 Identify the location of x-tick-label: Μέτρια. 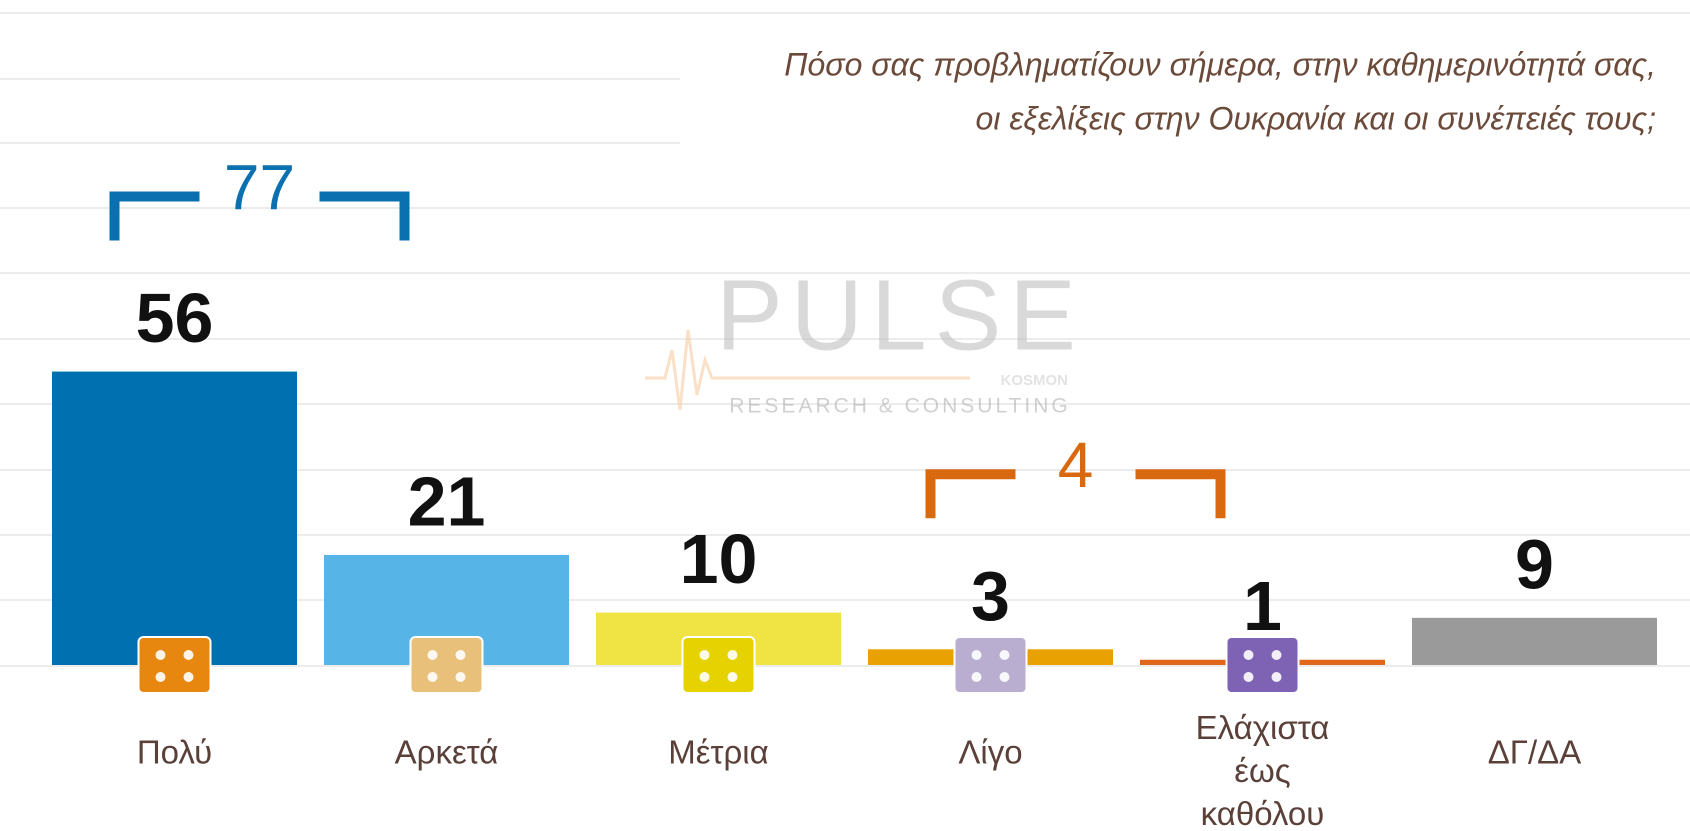
(718, 752).